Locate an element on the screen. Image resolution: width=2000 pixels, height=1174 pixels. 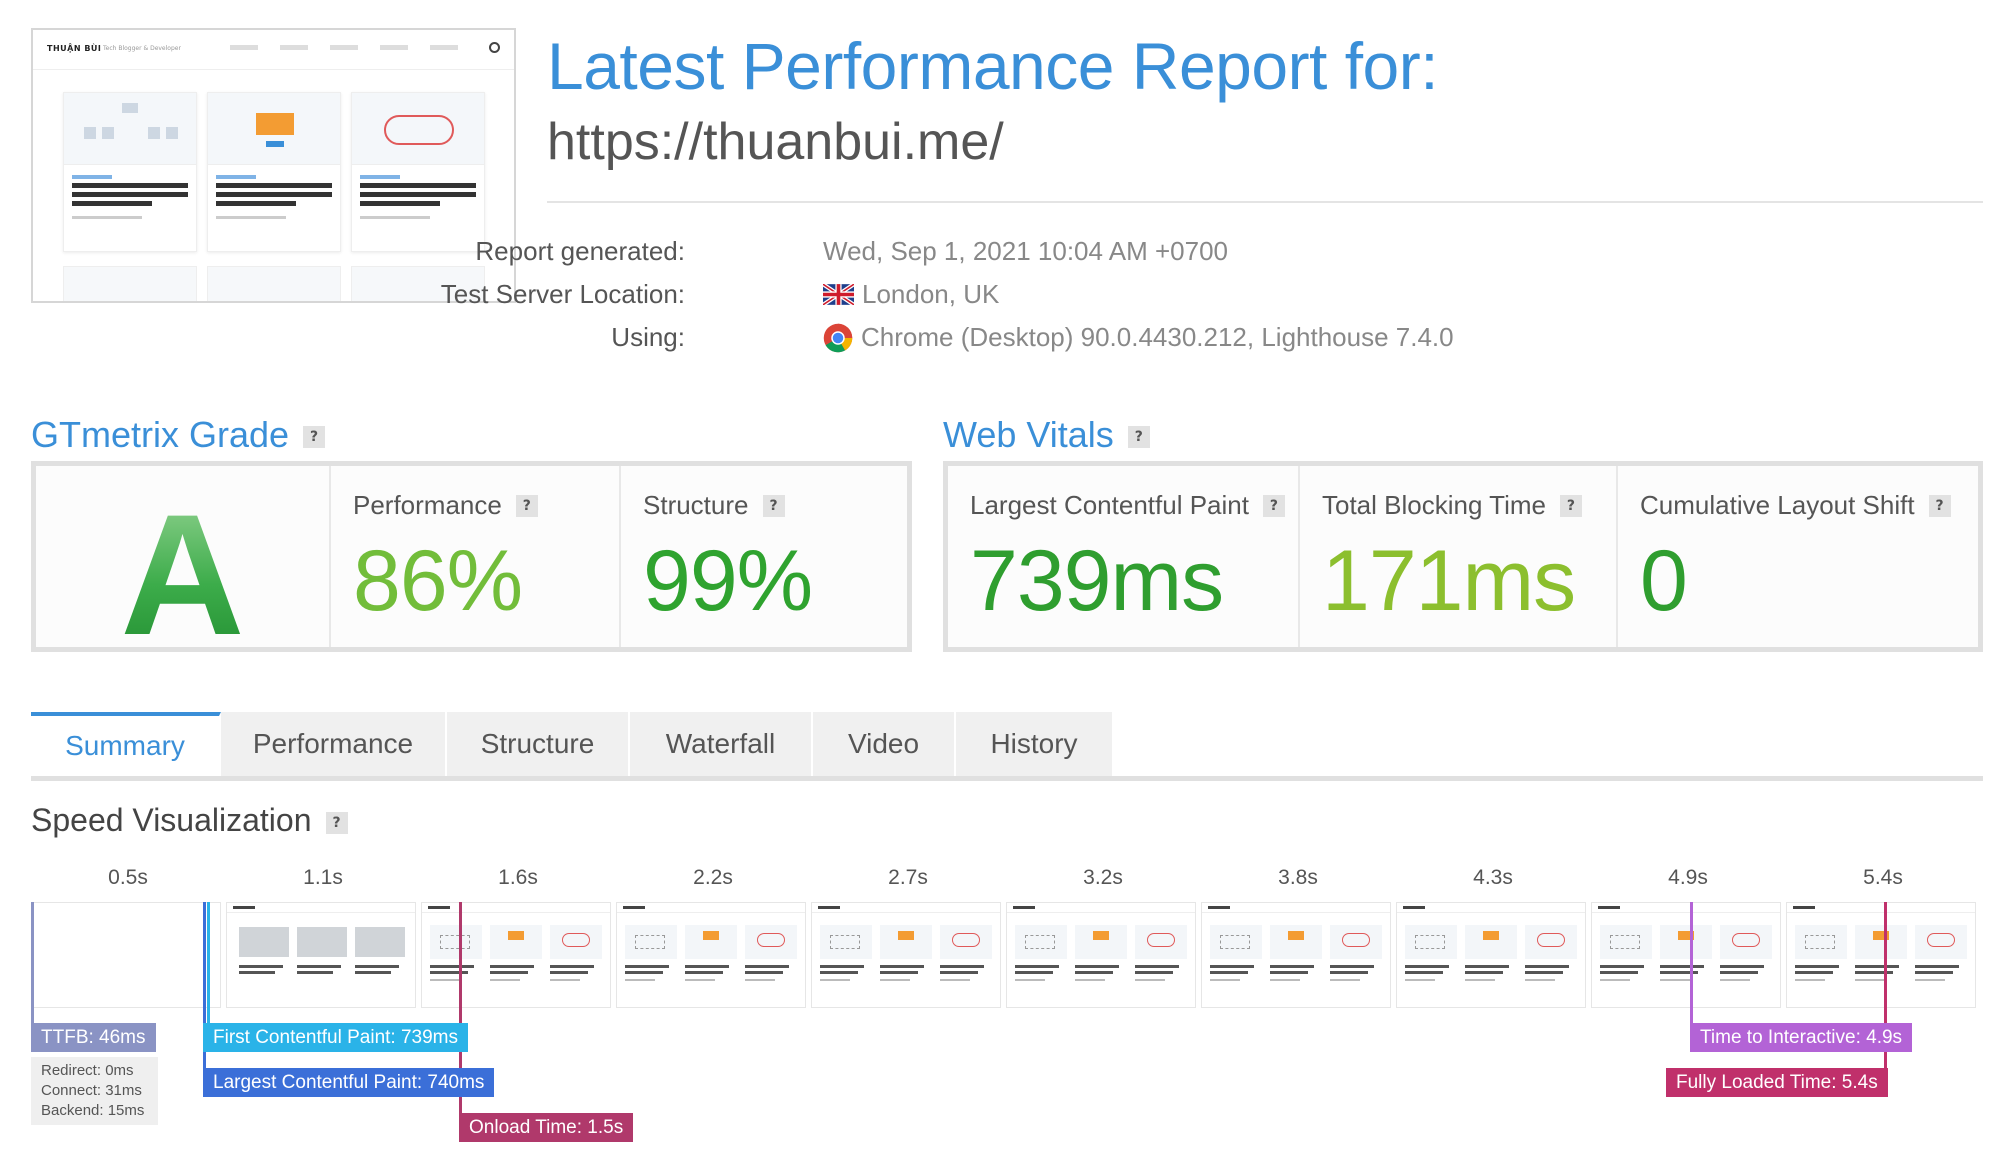
tti-marker-line is located at coordinates (1691, 964).